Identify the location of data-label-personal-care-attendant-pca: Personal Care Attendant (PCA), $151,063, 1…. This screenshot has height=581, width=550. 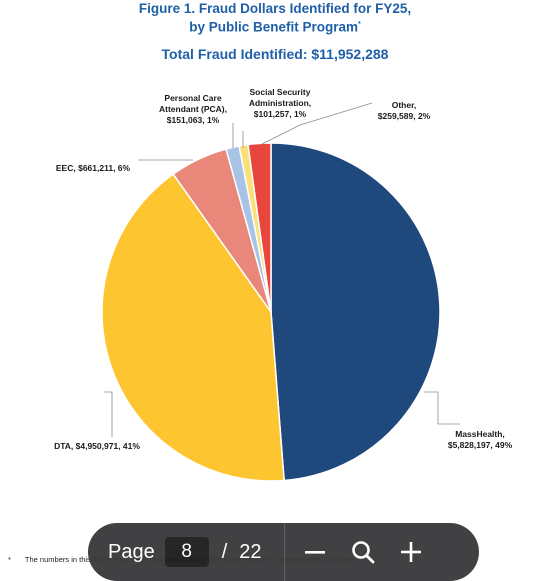
(193, 109).